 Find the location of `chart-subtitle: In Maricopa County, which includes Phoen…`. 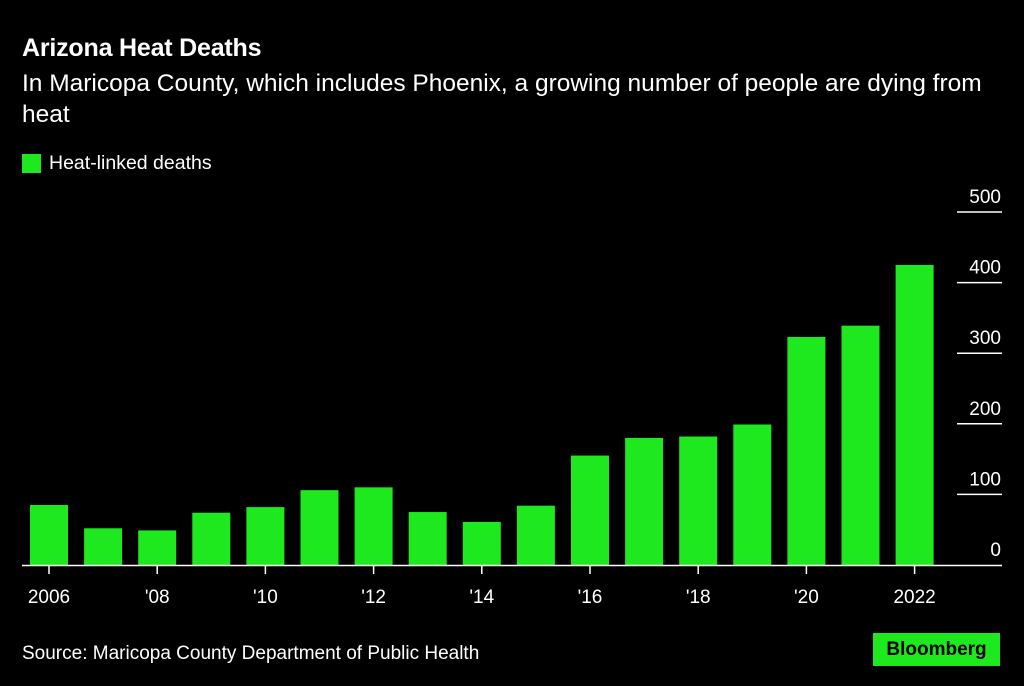

chart-subtitle: In Maricopa County, which includes Phoen… is located at coordinates (502, 99).